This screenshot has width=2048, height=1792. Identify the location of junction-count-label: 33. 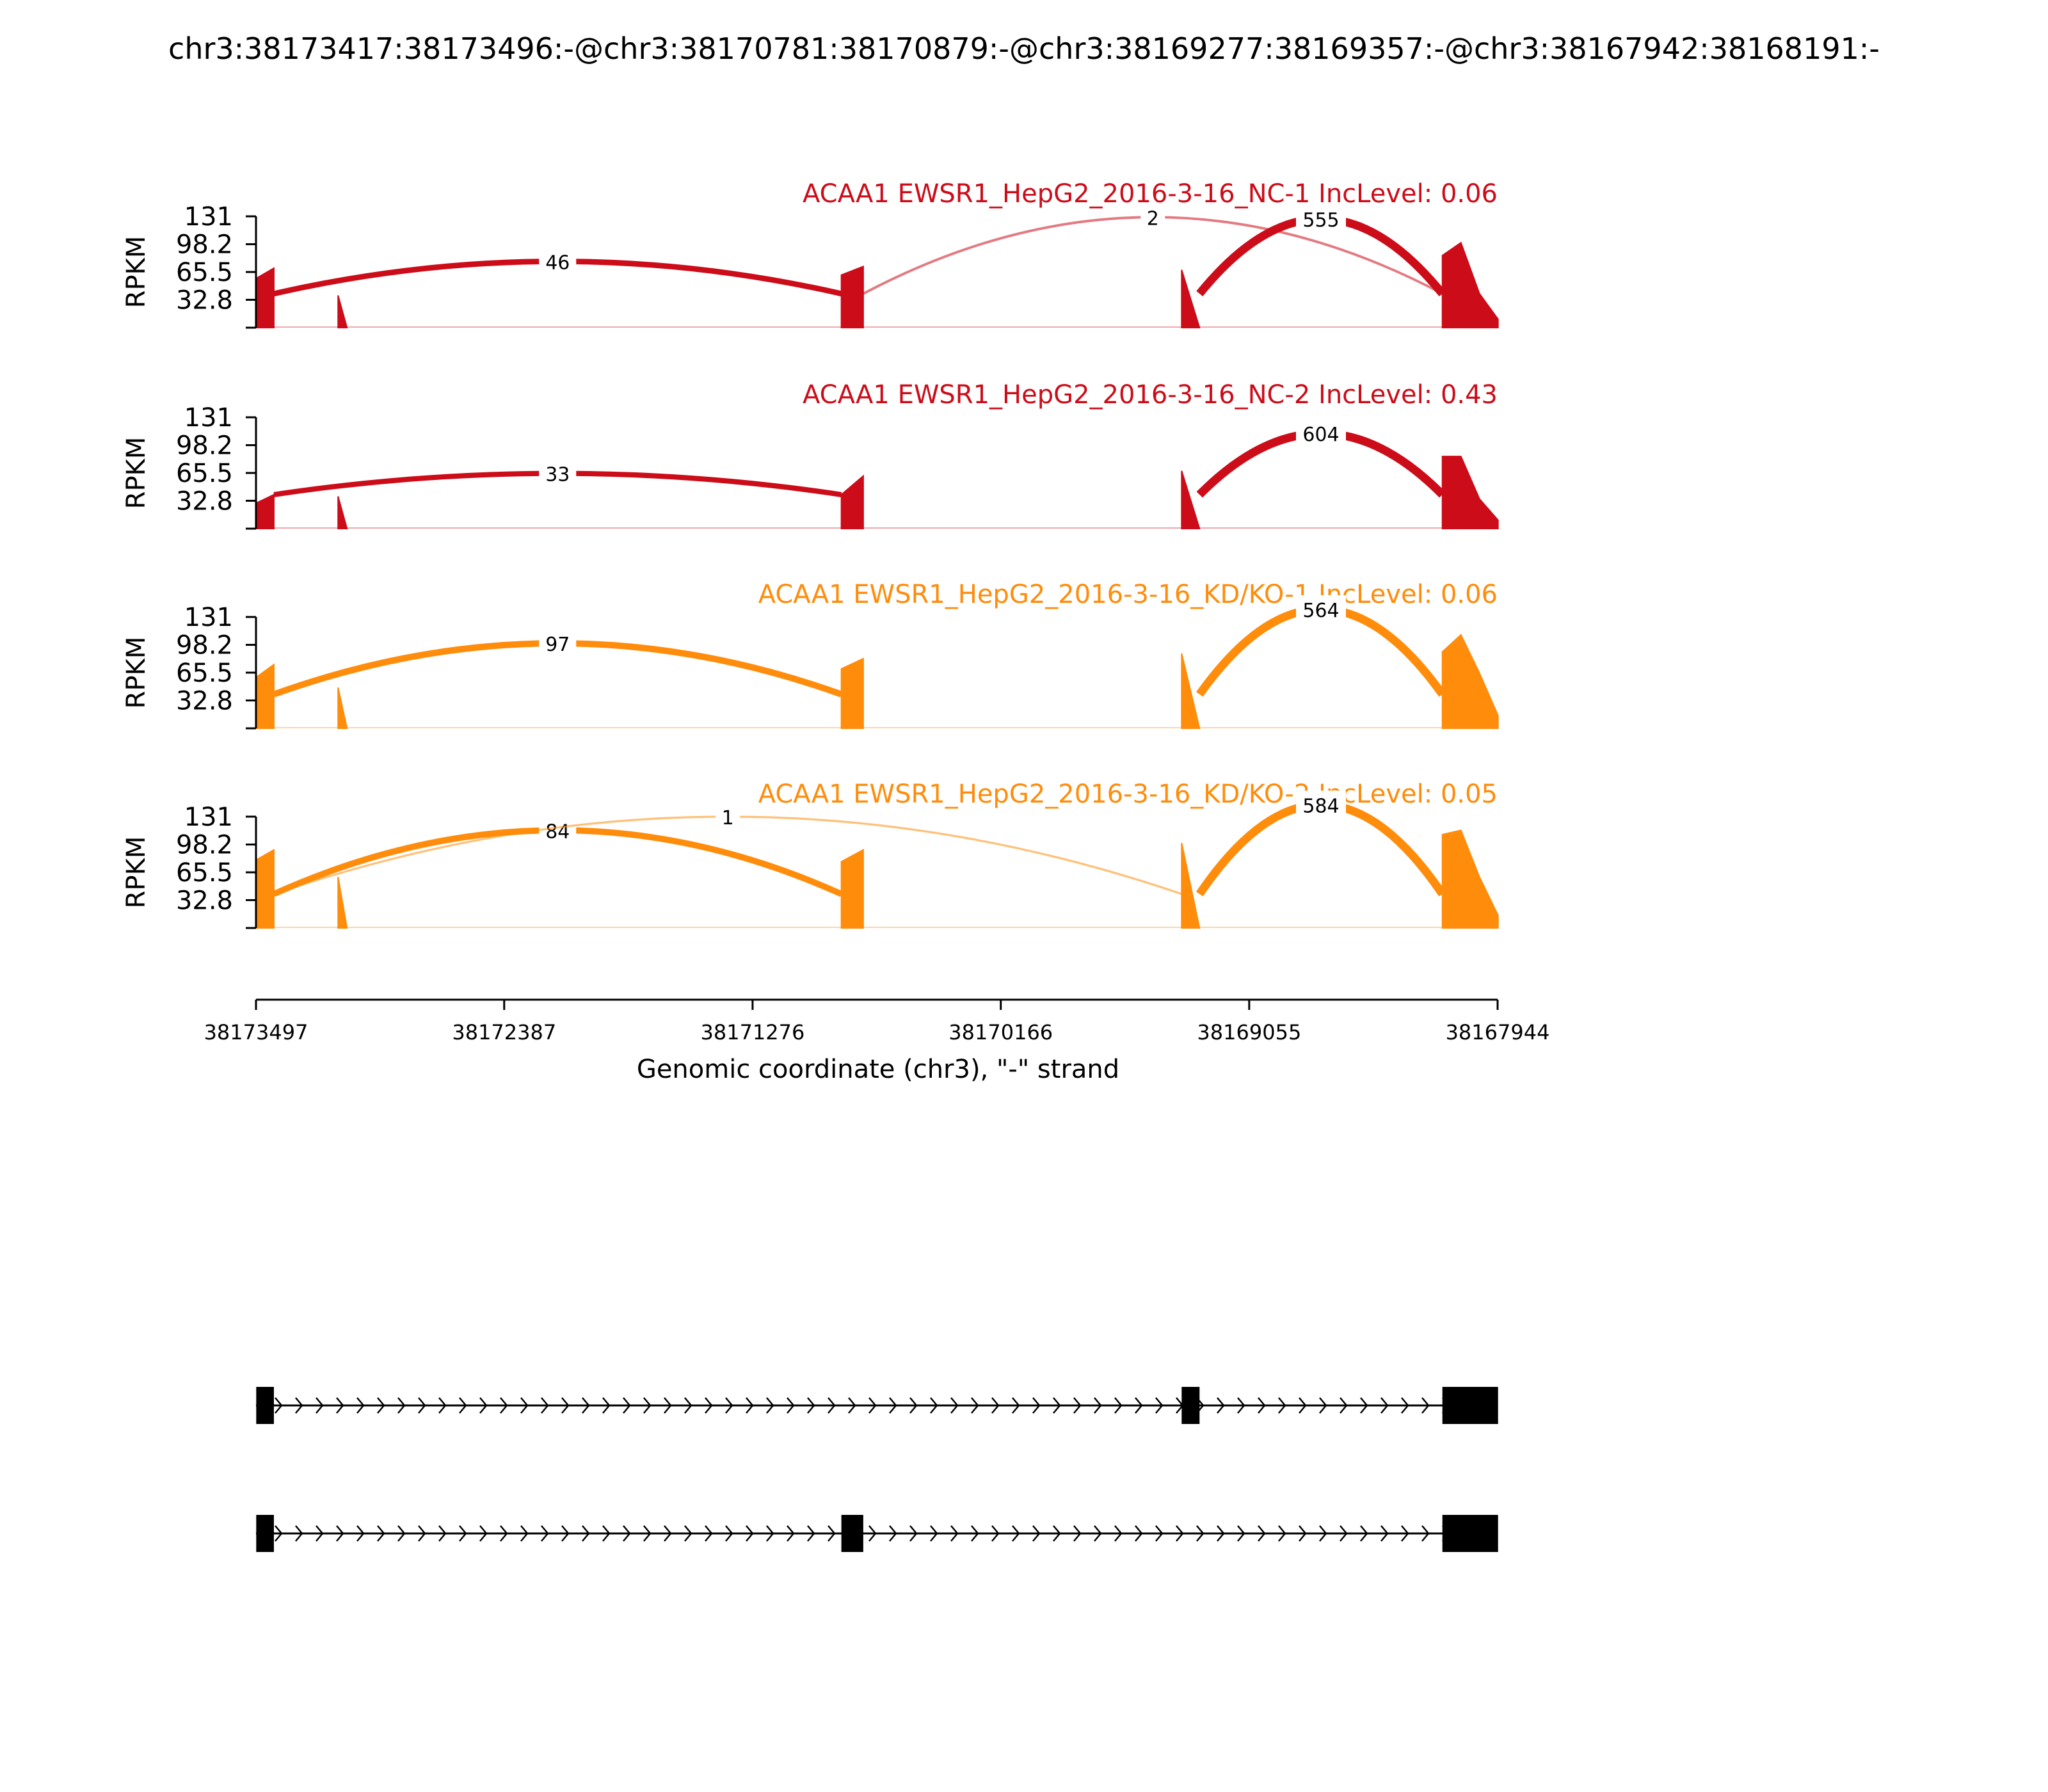
(557, 475).